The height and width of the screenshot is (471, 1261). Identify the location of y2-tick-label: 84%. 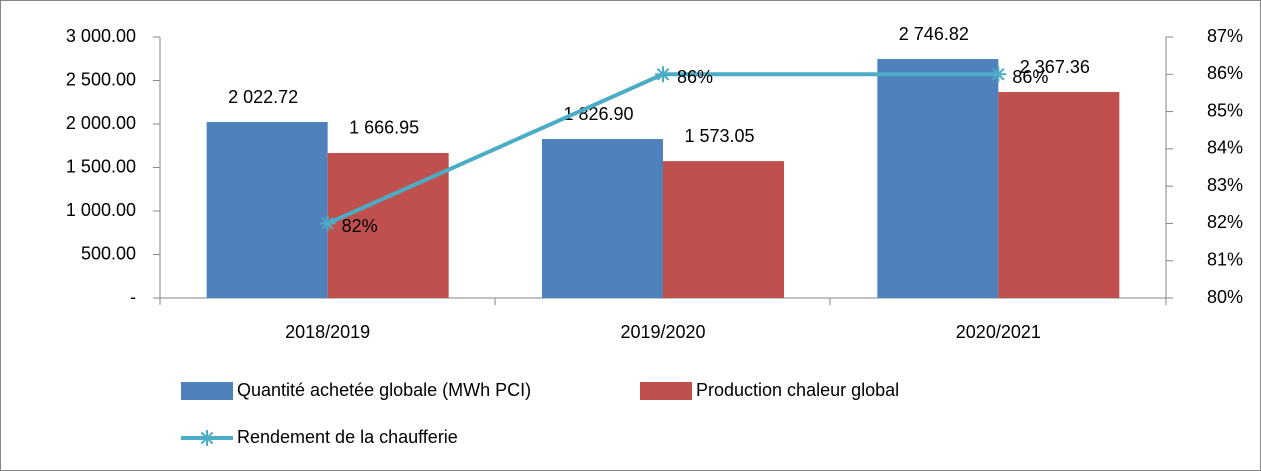
(1225, 148).